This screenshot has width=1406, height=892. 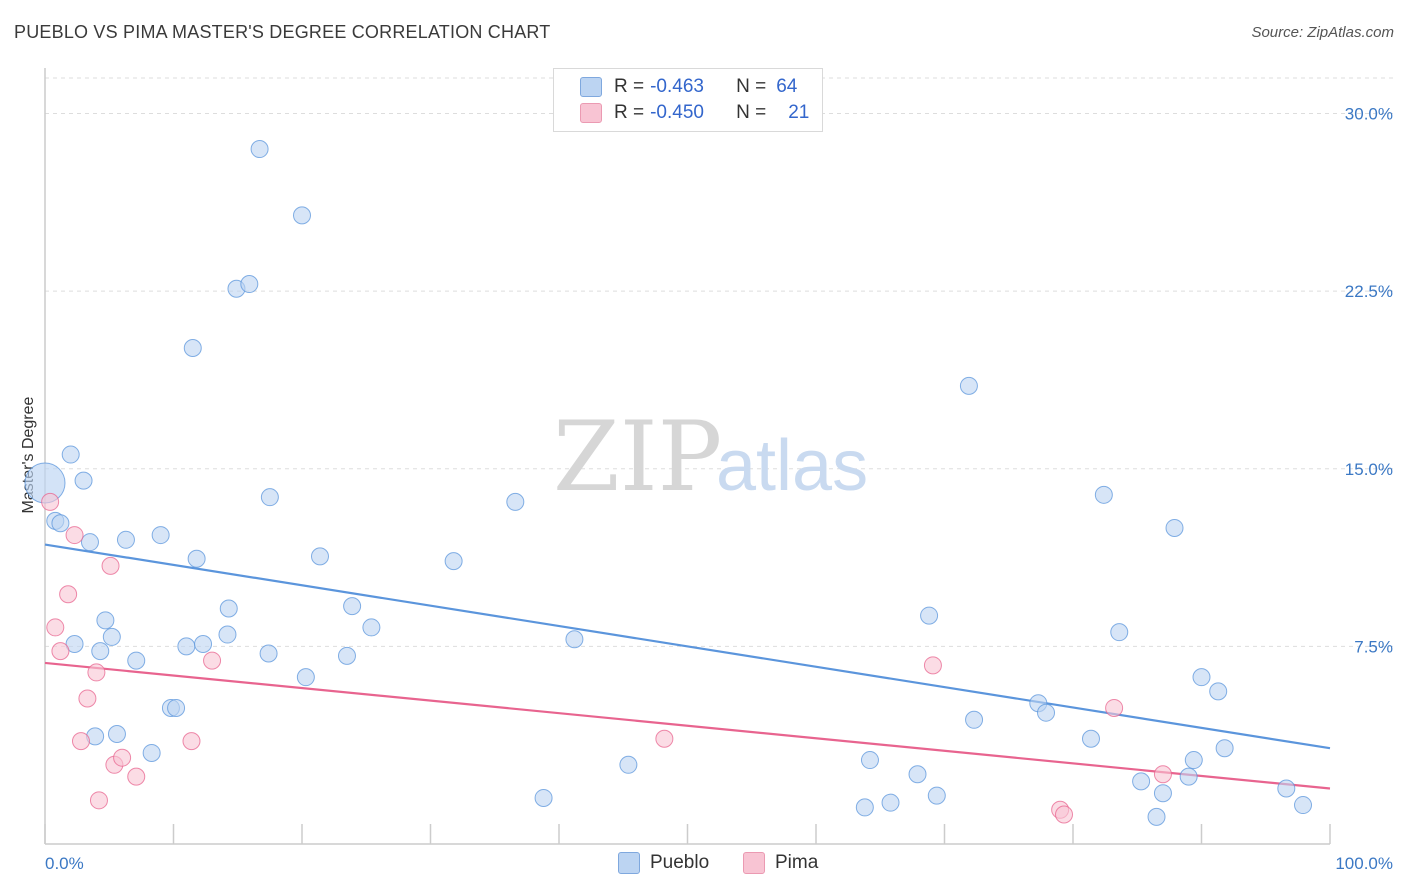 I want to click on y-tick-labels: 7.5% 15.0% 22.5% 30.0%, so click(x=1369, y=381).